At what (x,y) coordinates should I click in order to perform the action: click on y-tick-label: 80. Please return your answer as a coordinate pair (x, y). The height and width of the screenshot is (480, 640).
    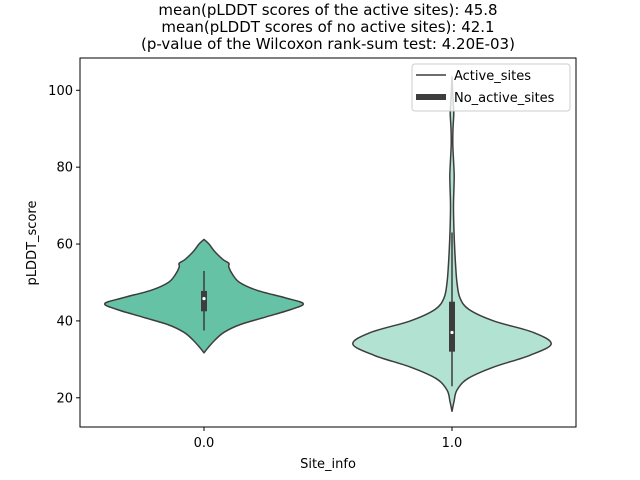
    Looking at the image, I should click on (64, 168).